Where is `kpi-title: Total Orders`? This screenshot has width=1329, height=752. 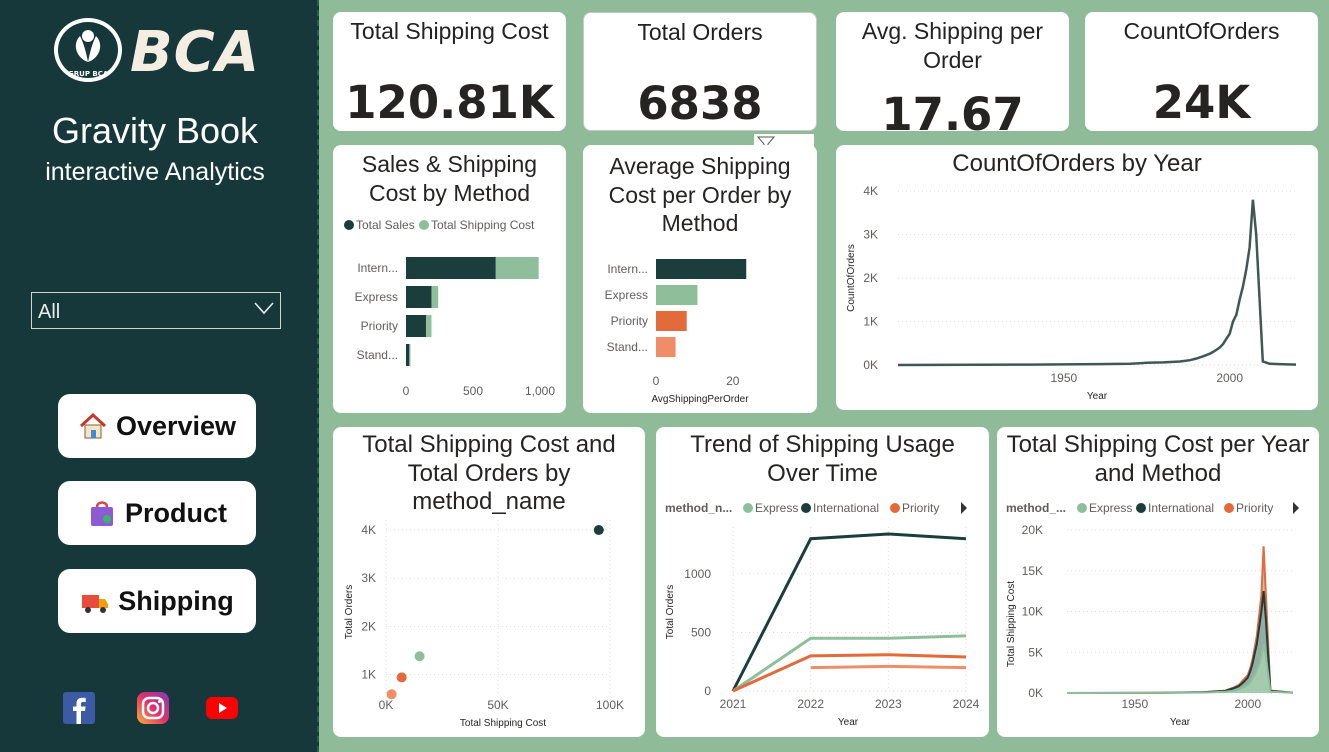 kpi-title: Total Orders is located at coordinates (700, 32).